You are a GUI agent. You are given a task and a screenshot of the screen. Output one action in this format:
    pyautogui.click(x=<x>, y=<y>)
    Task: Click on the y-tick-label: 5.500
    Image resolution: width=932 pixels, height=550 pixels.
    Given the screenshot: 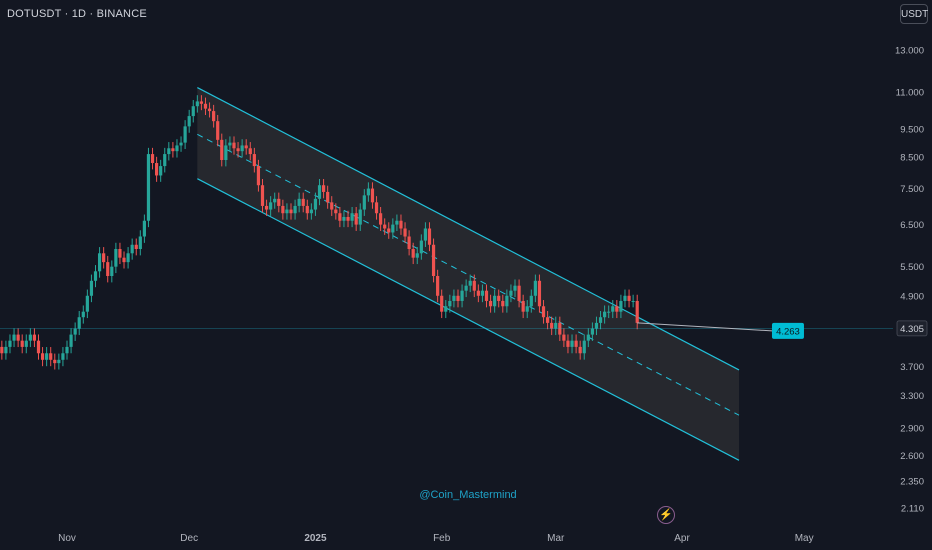 What is the action you would take?
    pyautogui.click(x=912, y=267)
    